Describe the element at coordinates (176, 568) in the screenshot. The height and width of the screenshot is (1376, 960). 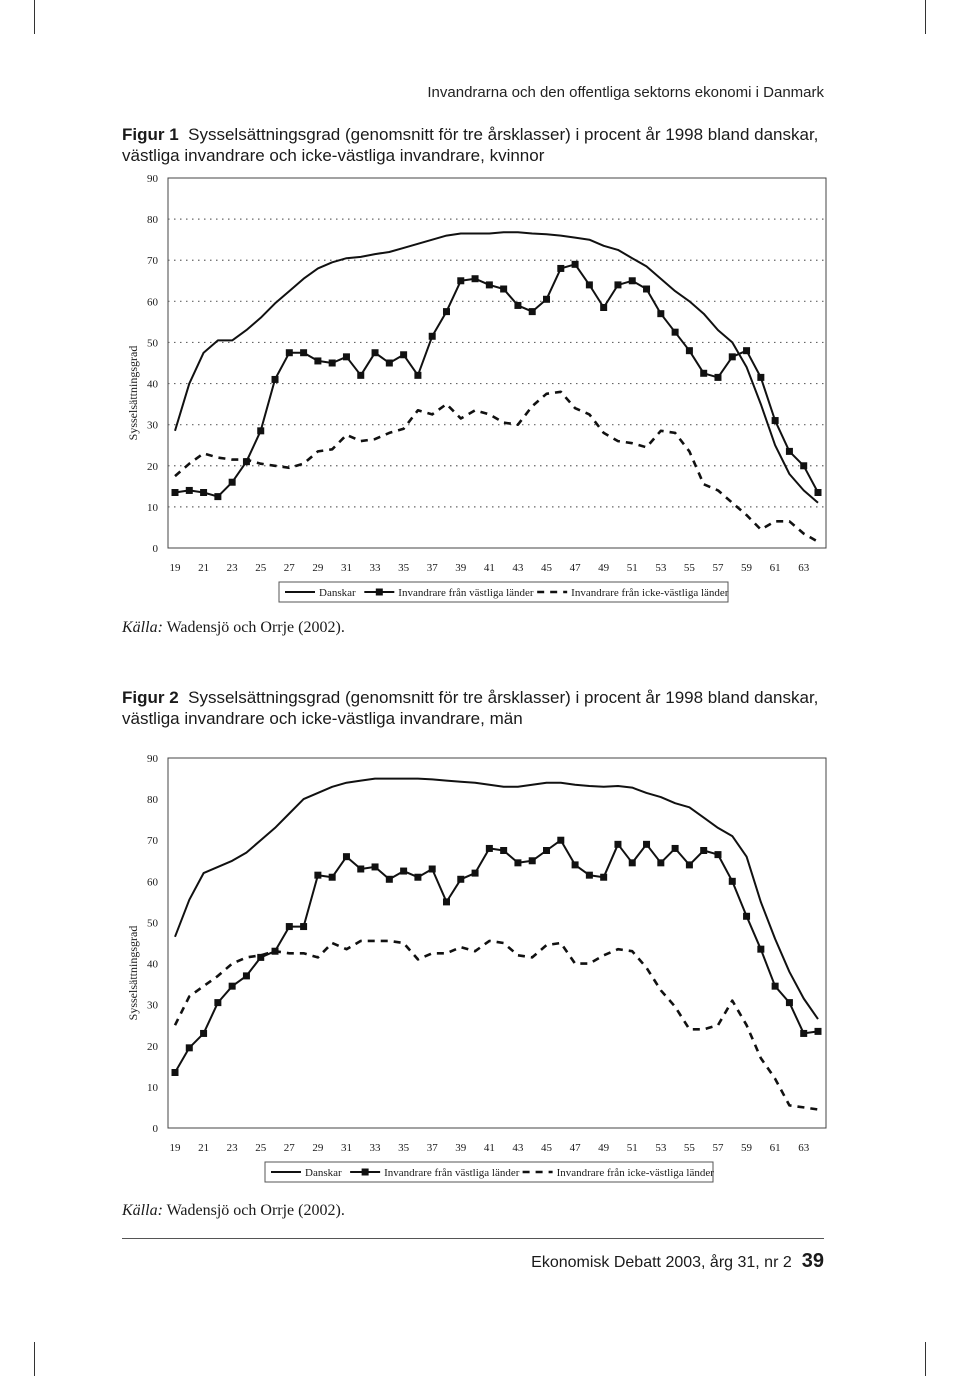
I see `x-tick-label: 19` at that location.